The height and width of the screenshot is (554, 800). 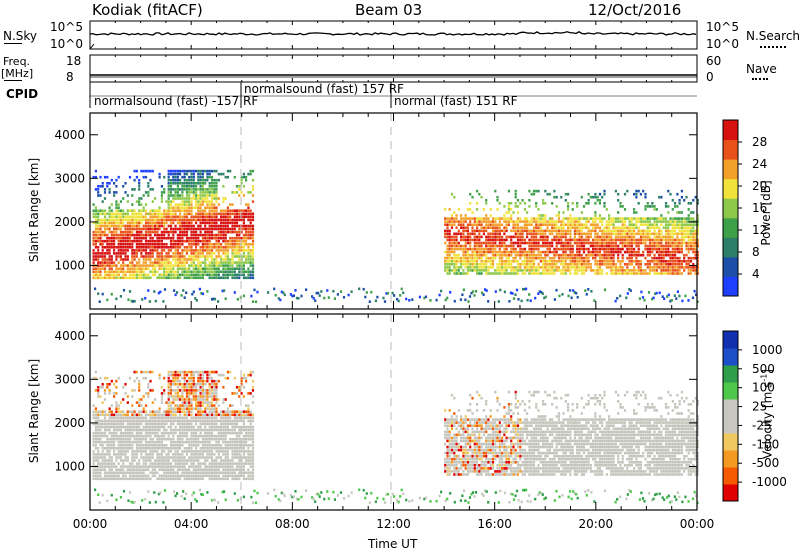 What do you see at coordinates (34, 210) in the screenshot?
I see `power-ylabel: Slant Range [km]` at bounding box center [34, 210].